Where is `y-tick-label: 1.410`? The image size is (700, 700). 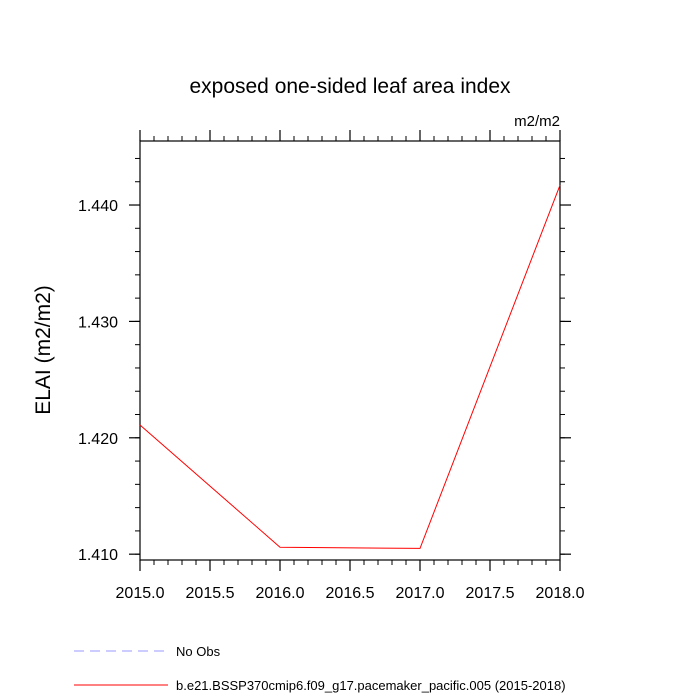
y-tick-label: 1.410 is located at coordinates (98, 555).